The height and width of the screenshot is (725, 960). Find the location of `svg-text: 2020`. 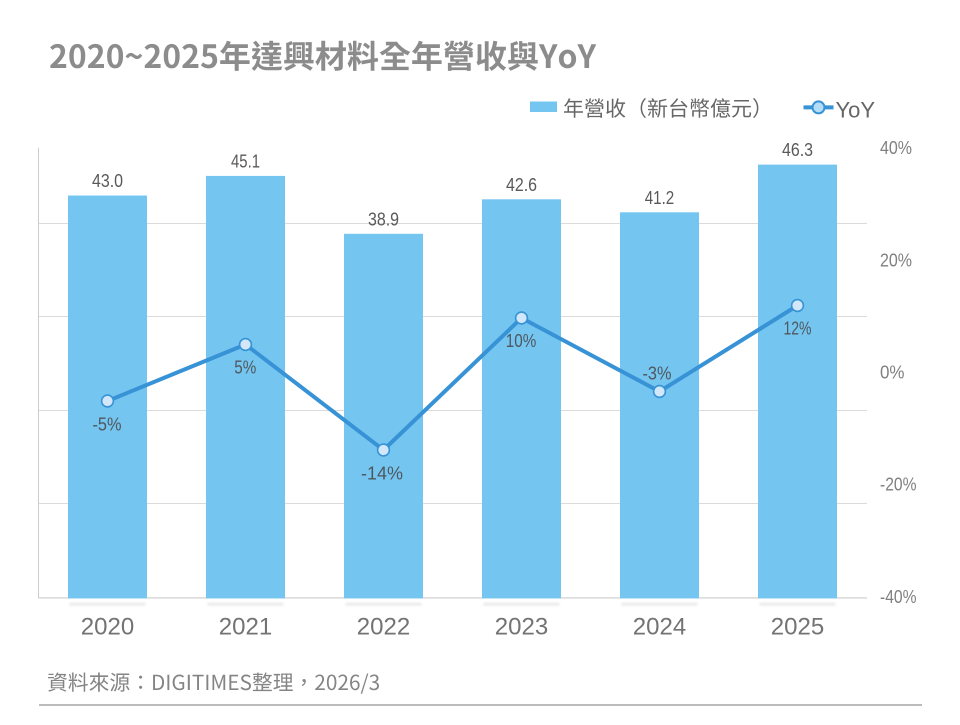

svg-text: 2020 is located at coordinates (107, 626).